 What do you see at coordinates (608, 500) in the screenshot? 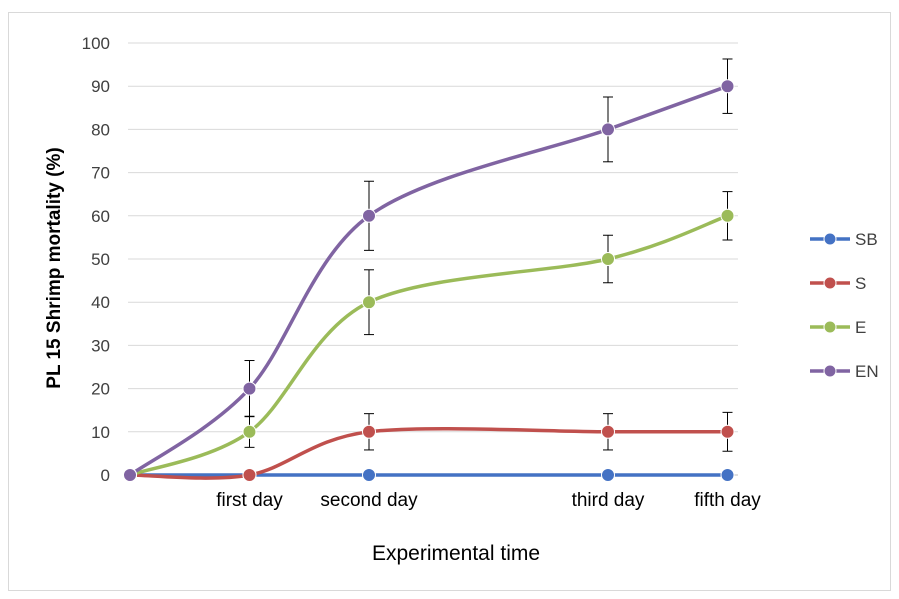
I see `x-tick-third-day: third day` at bounding box center [608, 500].